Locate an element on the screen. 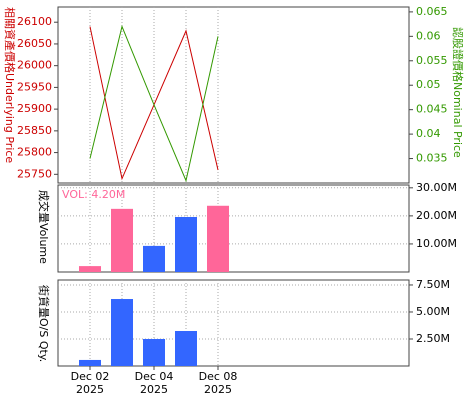 The width and height of the screenshot is (475, 400). x-tick-label: Dec 08 is located at coordinates (218, 376).